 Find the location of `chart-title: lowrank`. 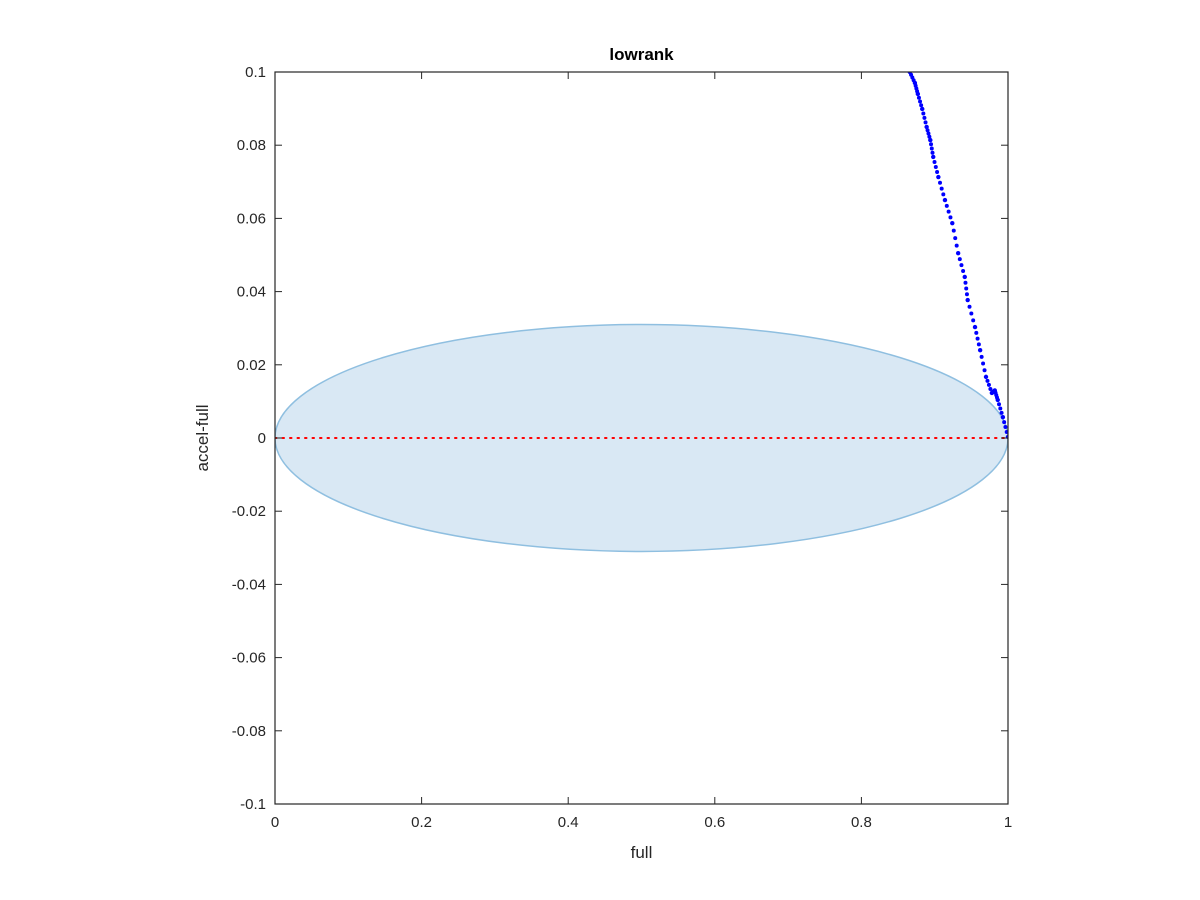

chart-title: lowrank is located at coordinates (641, 54).